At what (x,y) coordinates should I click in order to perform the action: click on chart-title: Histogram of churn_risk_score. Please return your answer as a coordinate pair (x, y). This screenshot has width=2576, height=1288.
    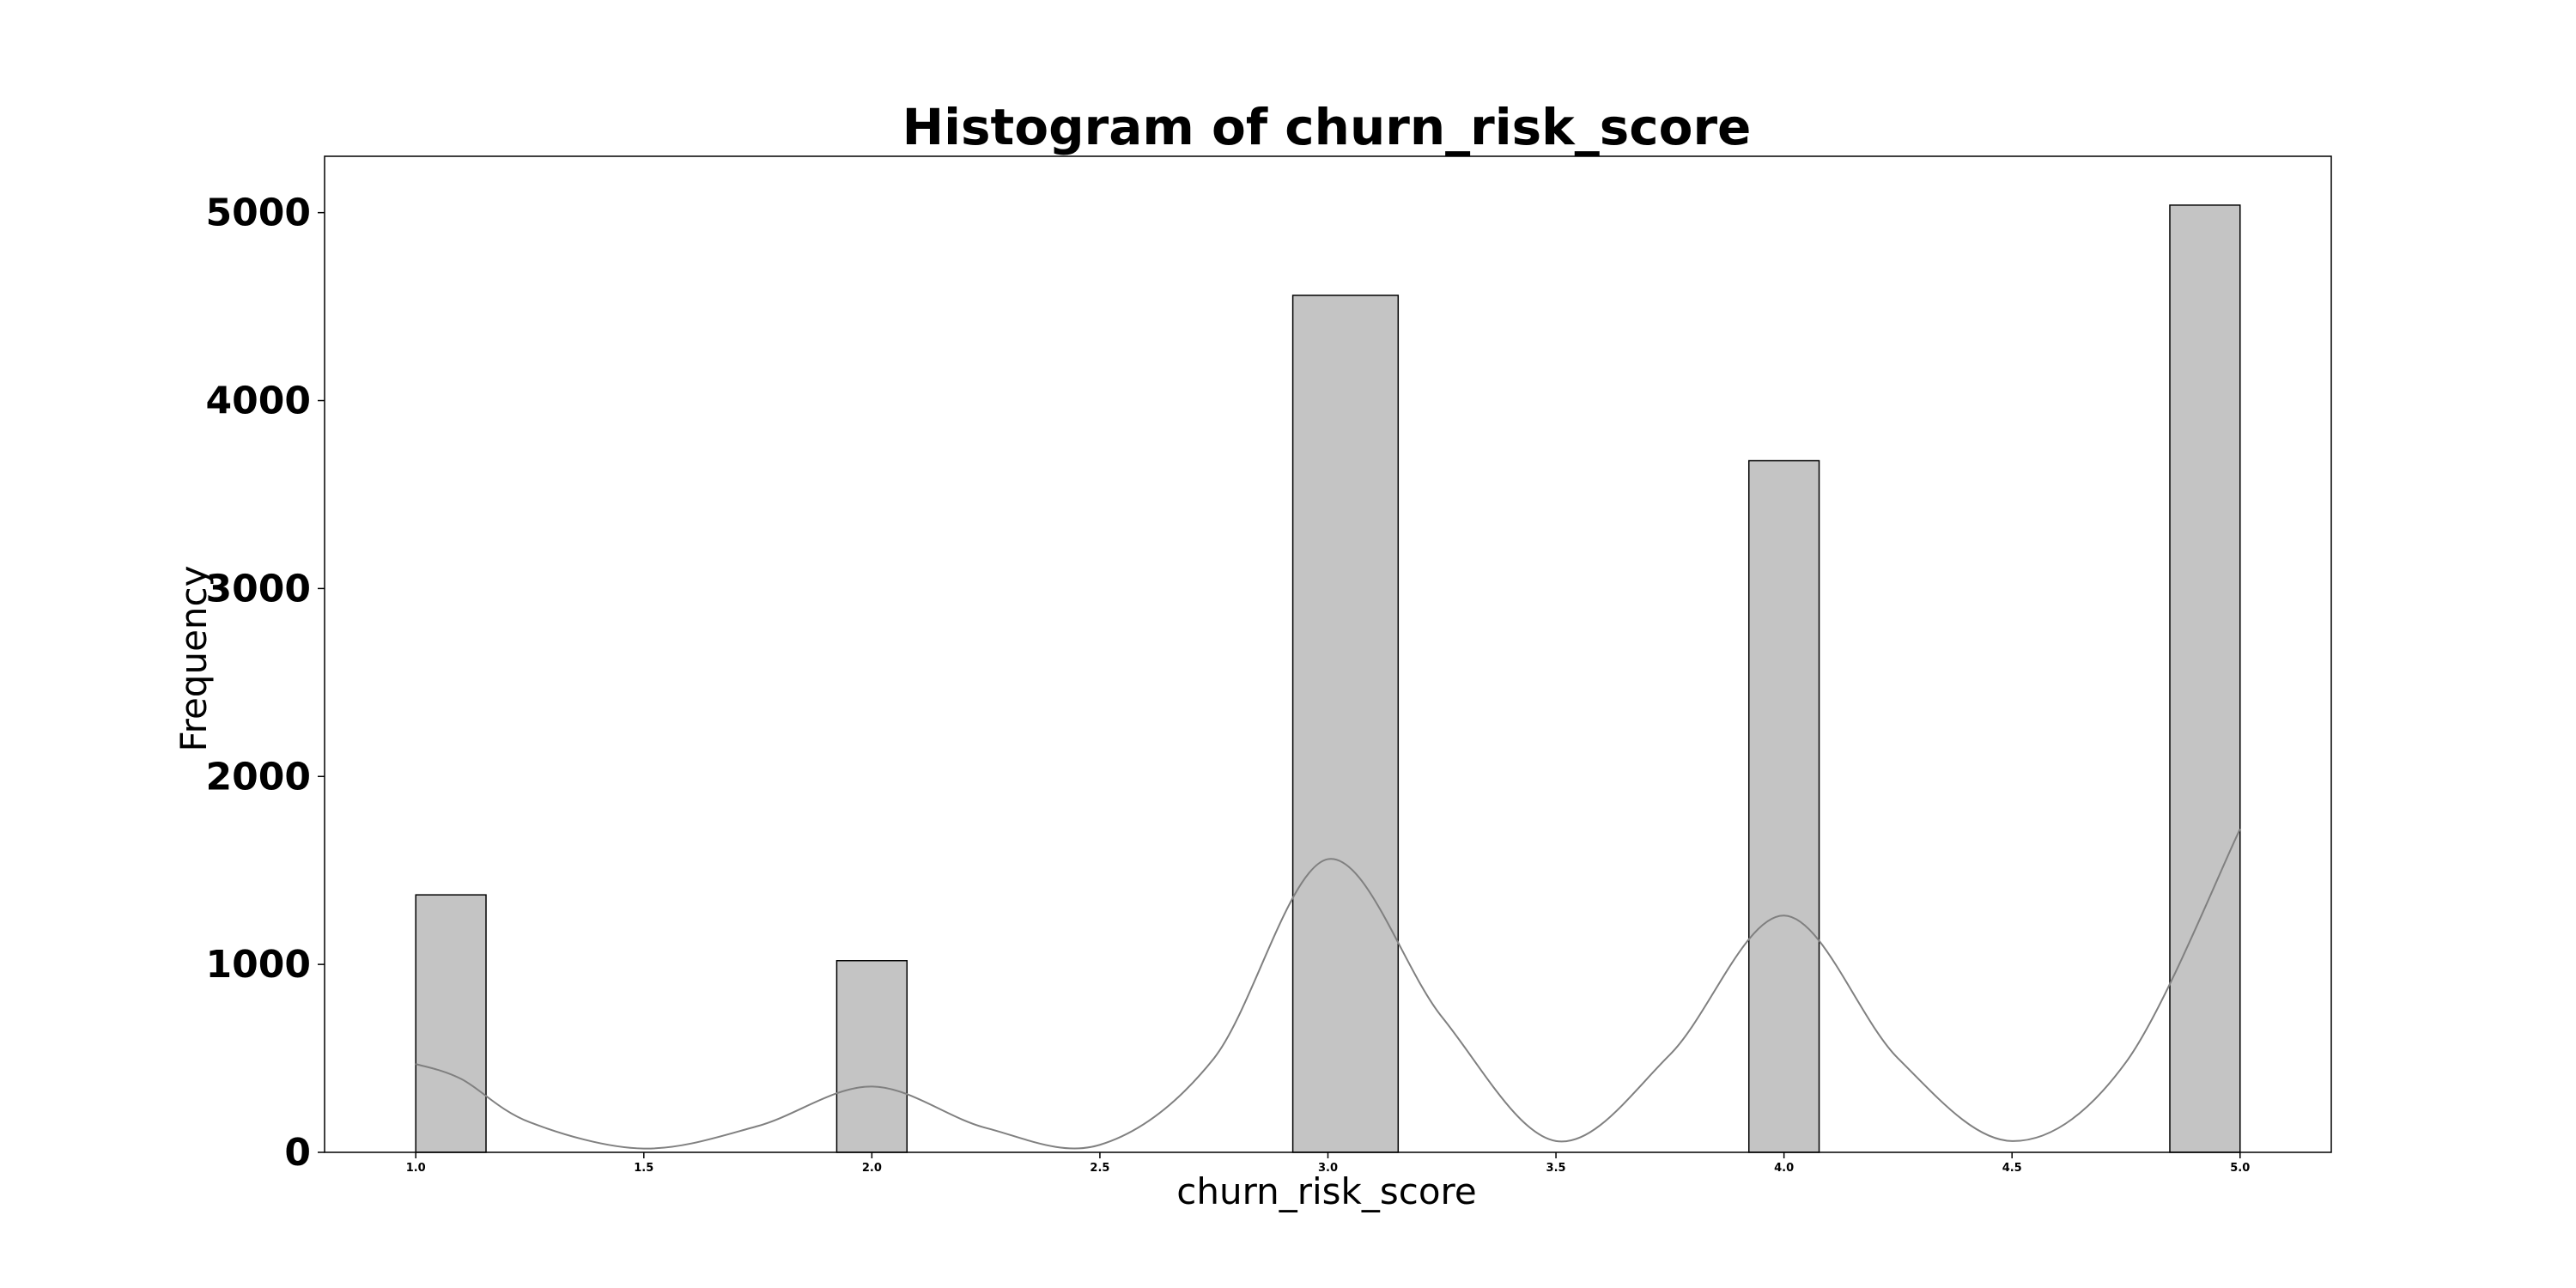
    Looking at the image, I should click on (1327, 127).